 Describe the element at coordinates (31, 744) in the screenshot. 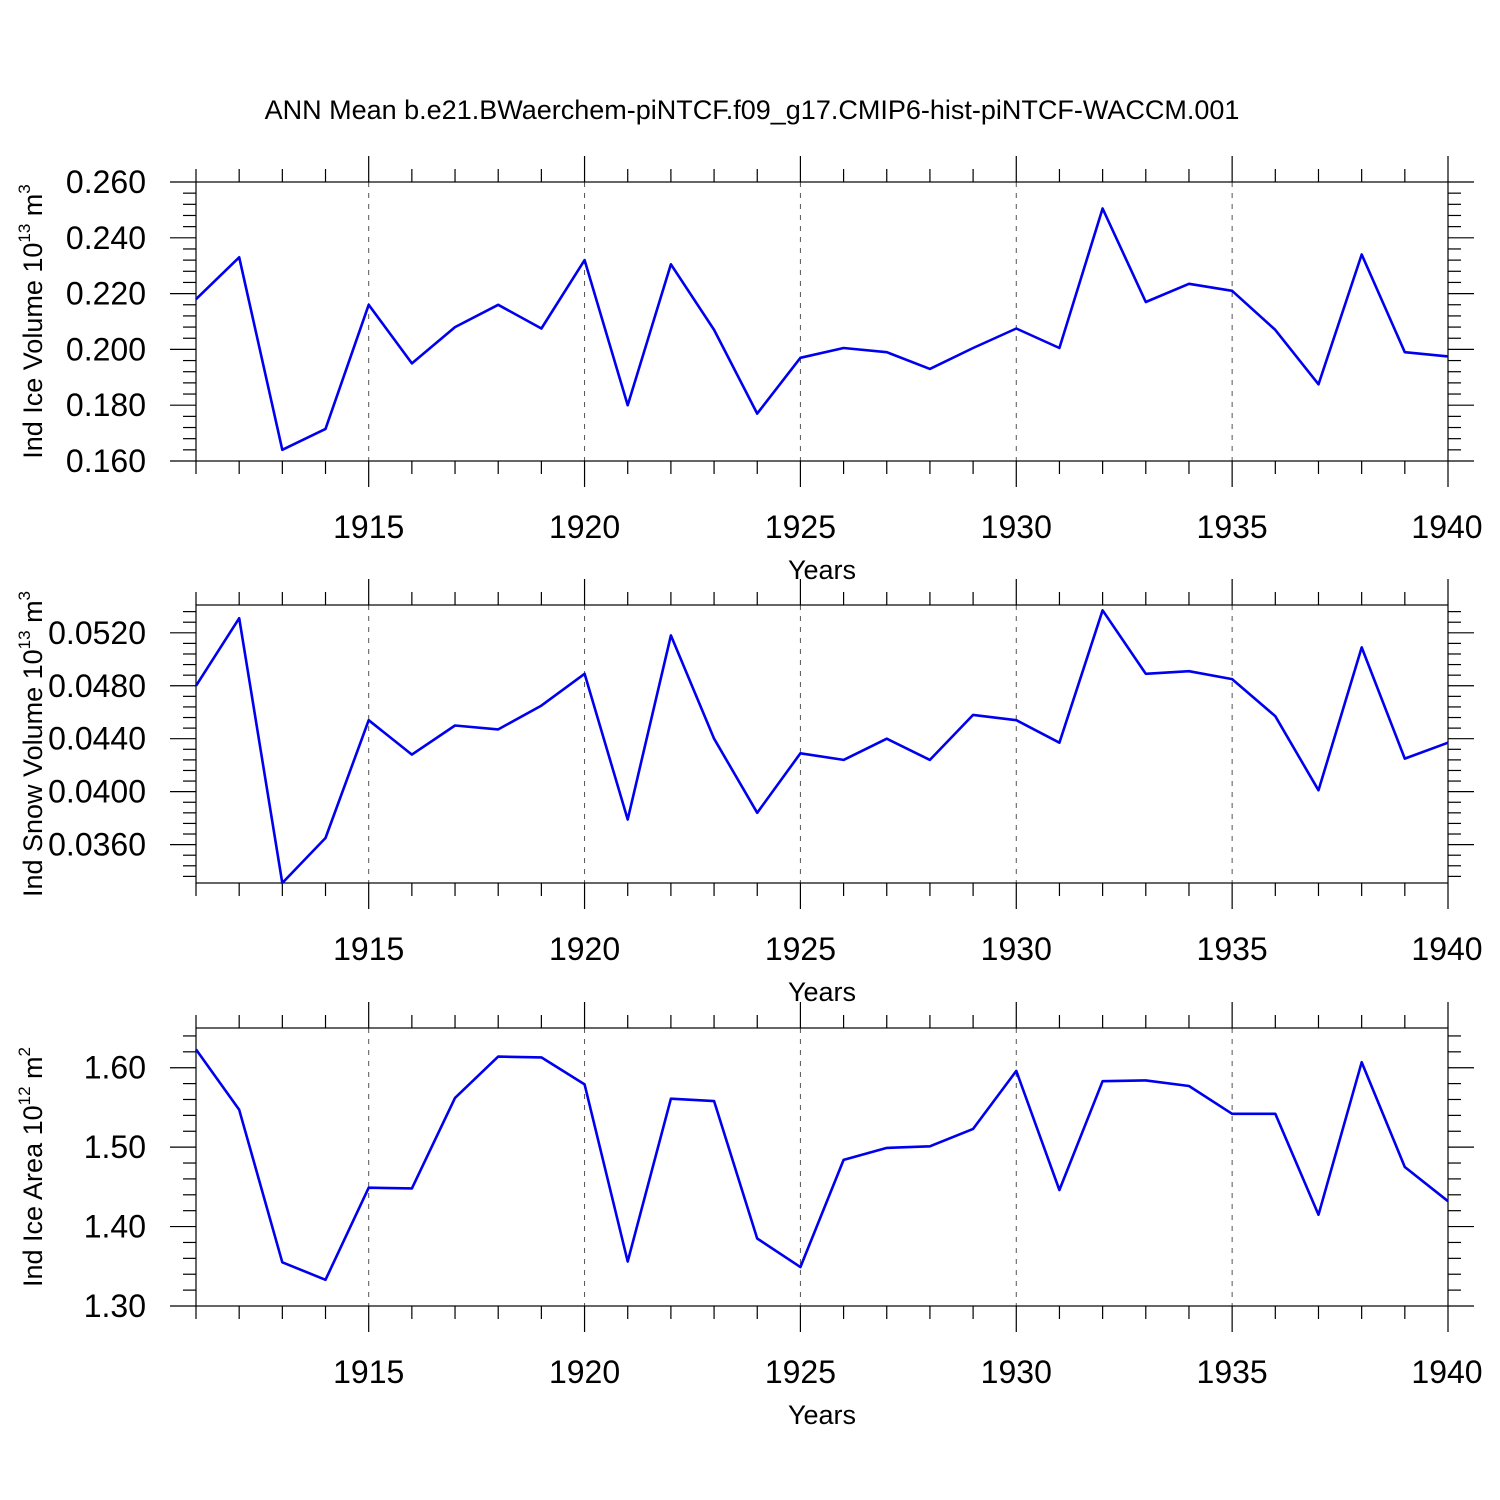

I see `y-axis-label: Ind Snow Volume 1013 m3` at that location.